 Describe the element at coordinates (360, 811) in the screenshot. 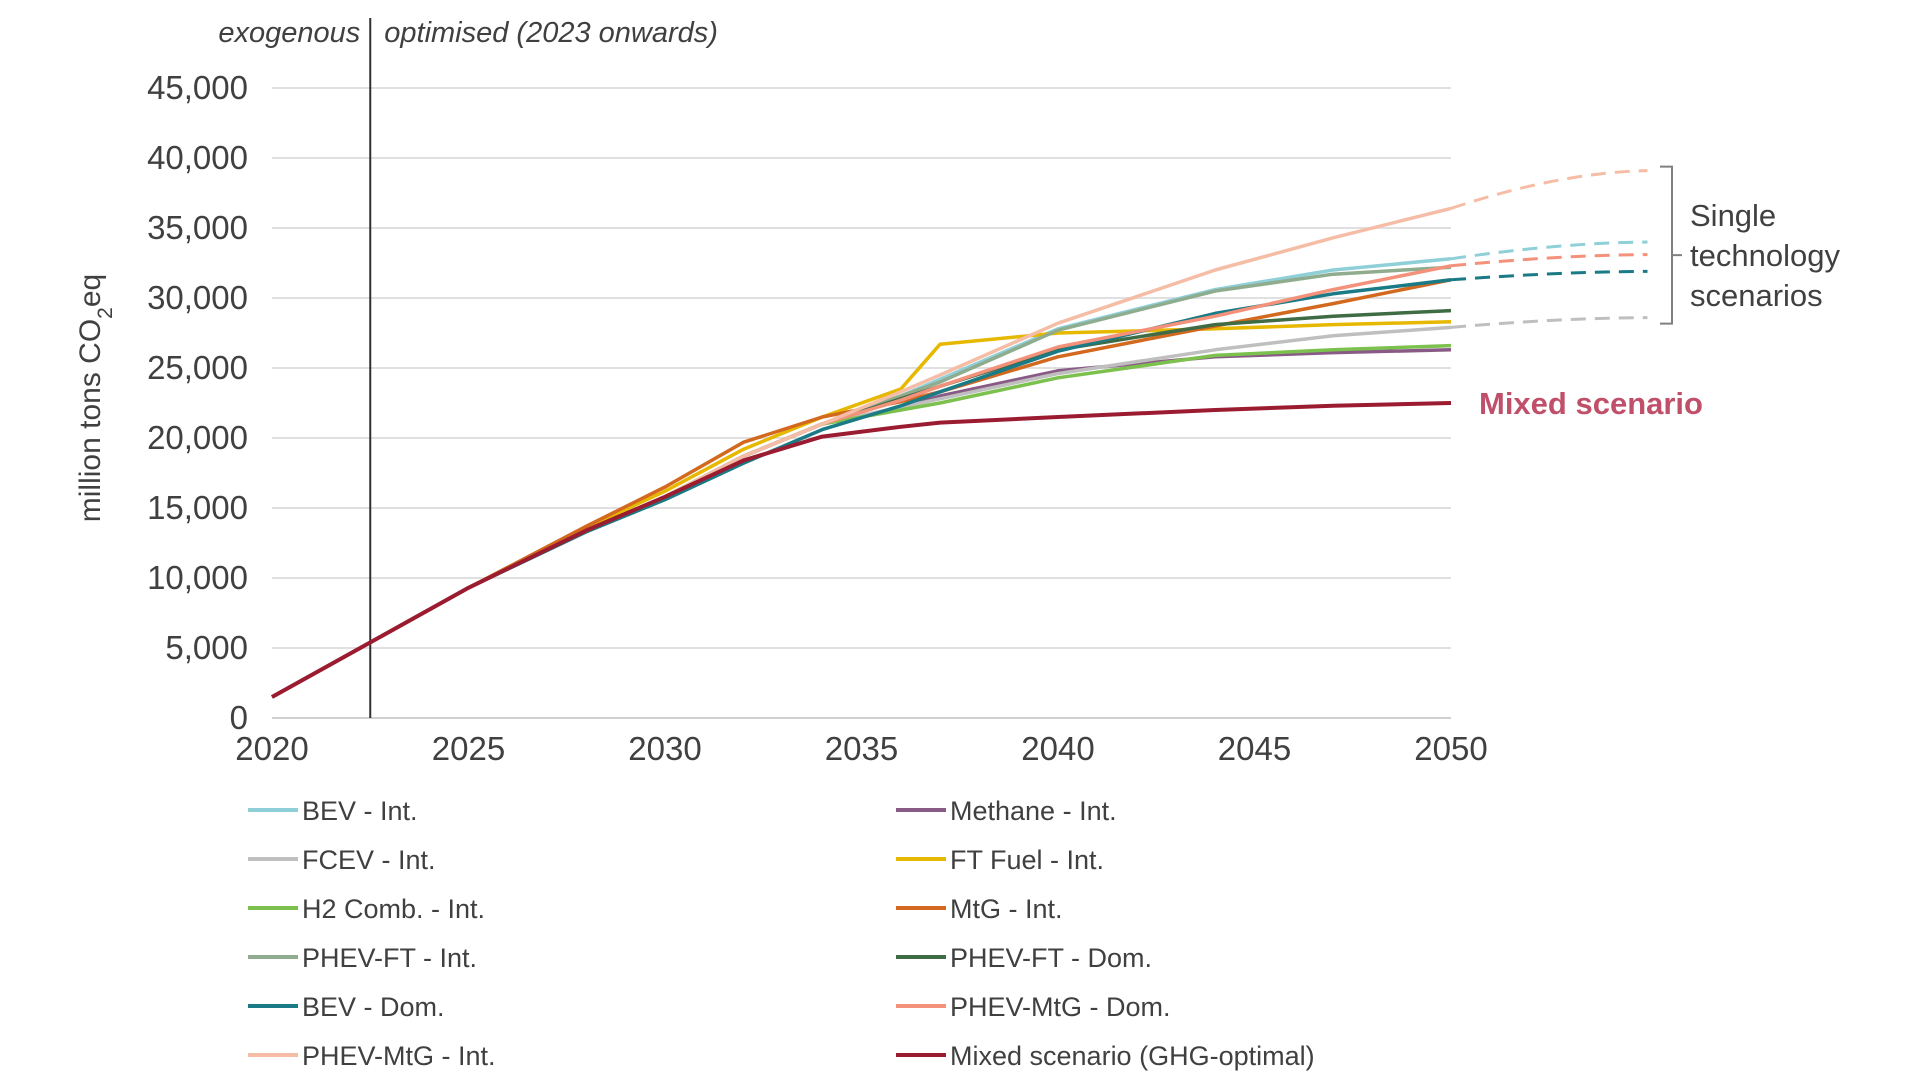

I see `legend-label-bev-int: BEV - Int.` at that location.